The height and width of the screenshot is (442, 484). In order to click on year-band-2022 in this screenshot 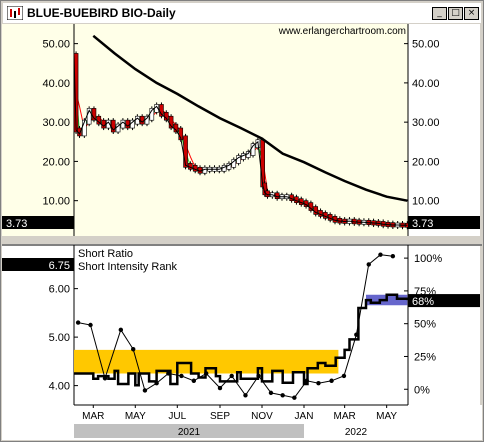, I will do `click(356, 431)`.